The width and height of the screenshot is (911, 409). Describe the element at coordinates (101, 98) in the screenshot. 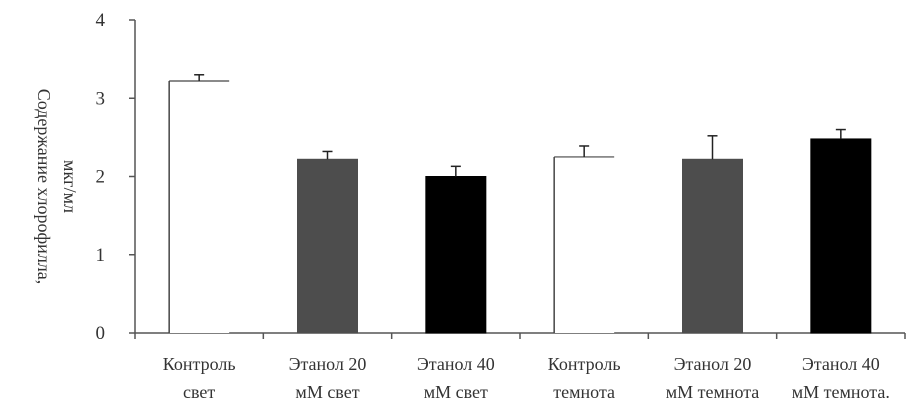

I see `y-tick-label: 3` at that location.